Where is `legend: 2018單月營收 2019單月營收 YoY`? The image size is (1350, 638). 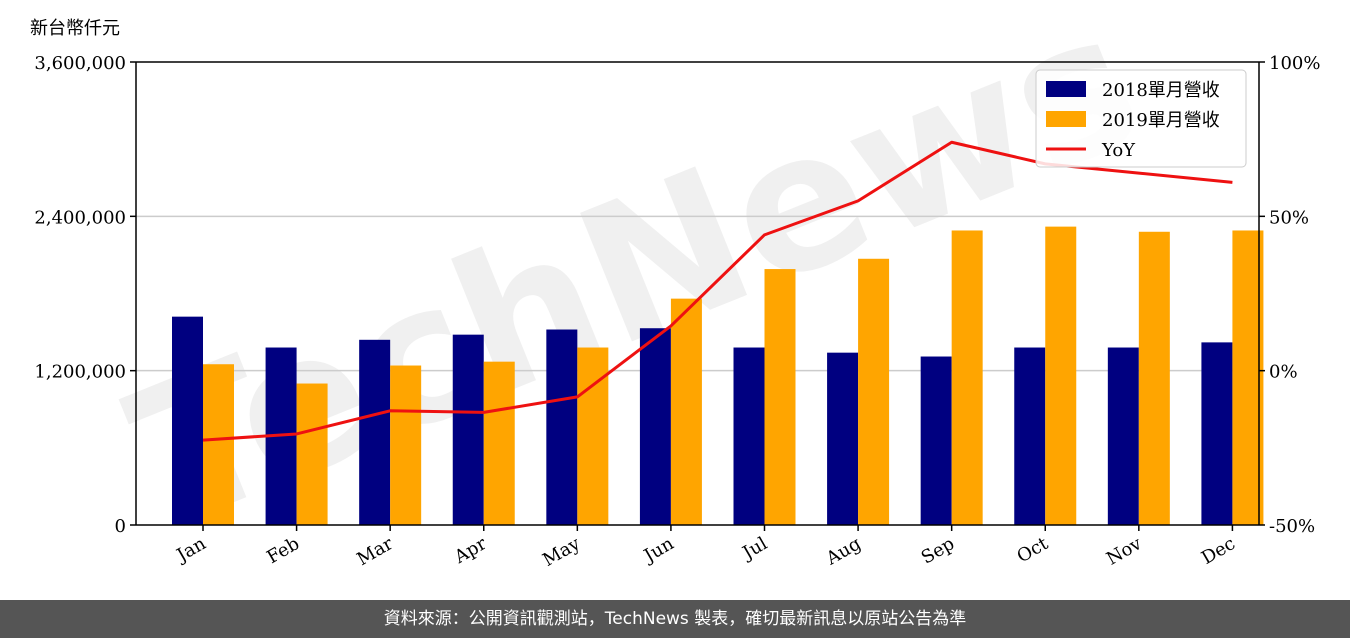
legend: 2018單月營收 2019單月營收 YoY is located at coordinates (1141, 118).